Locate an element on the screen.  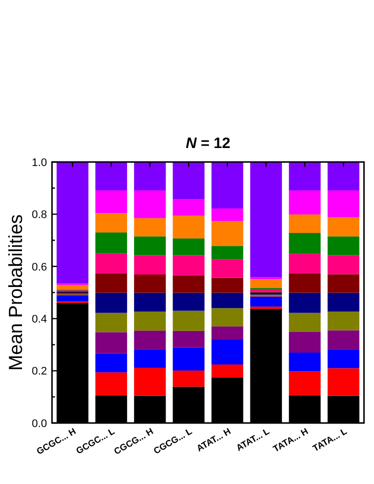
y-tick-label: 0.8 is located at coordinates (39, 215).